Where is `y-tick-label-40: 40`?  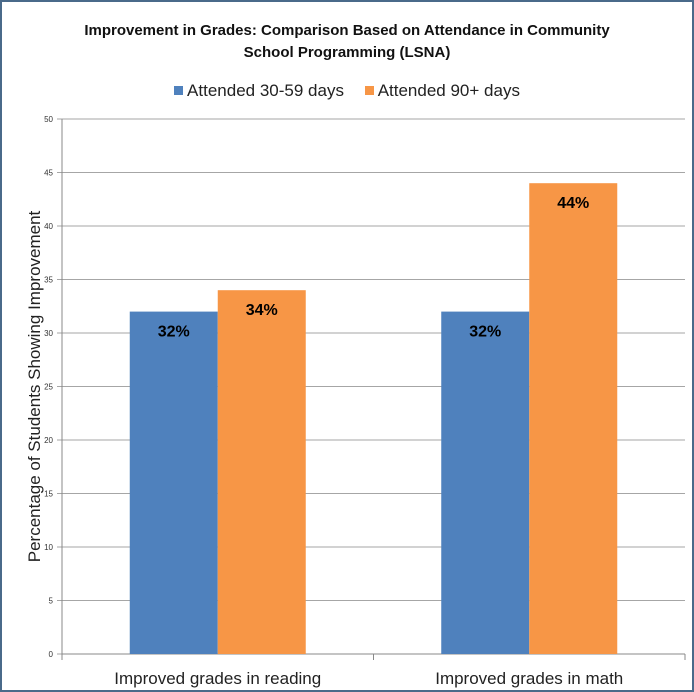
y-tick-label-40: 40 is located at coordinates (48, 226).